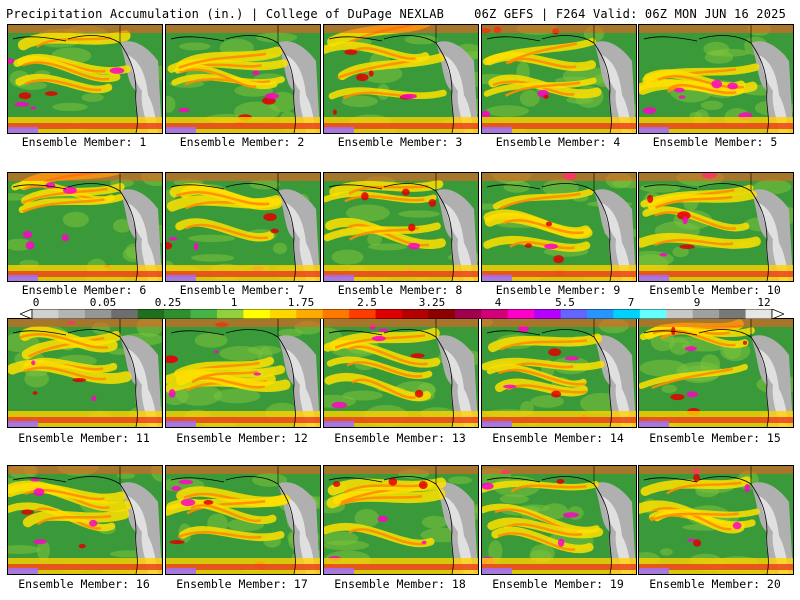 Image resolution: width=800 pixels, height=600 pixels. I want to click on ensemble-member-caption: Ensemble Member: 19, so click(558, 584).